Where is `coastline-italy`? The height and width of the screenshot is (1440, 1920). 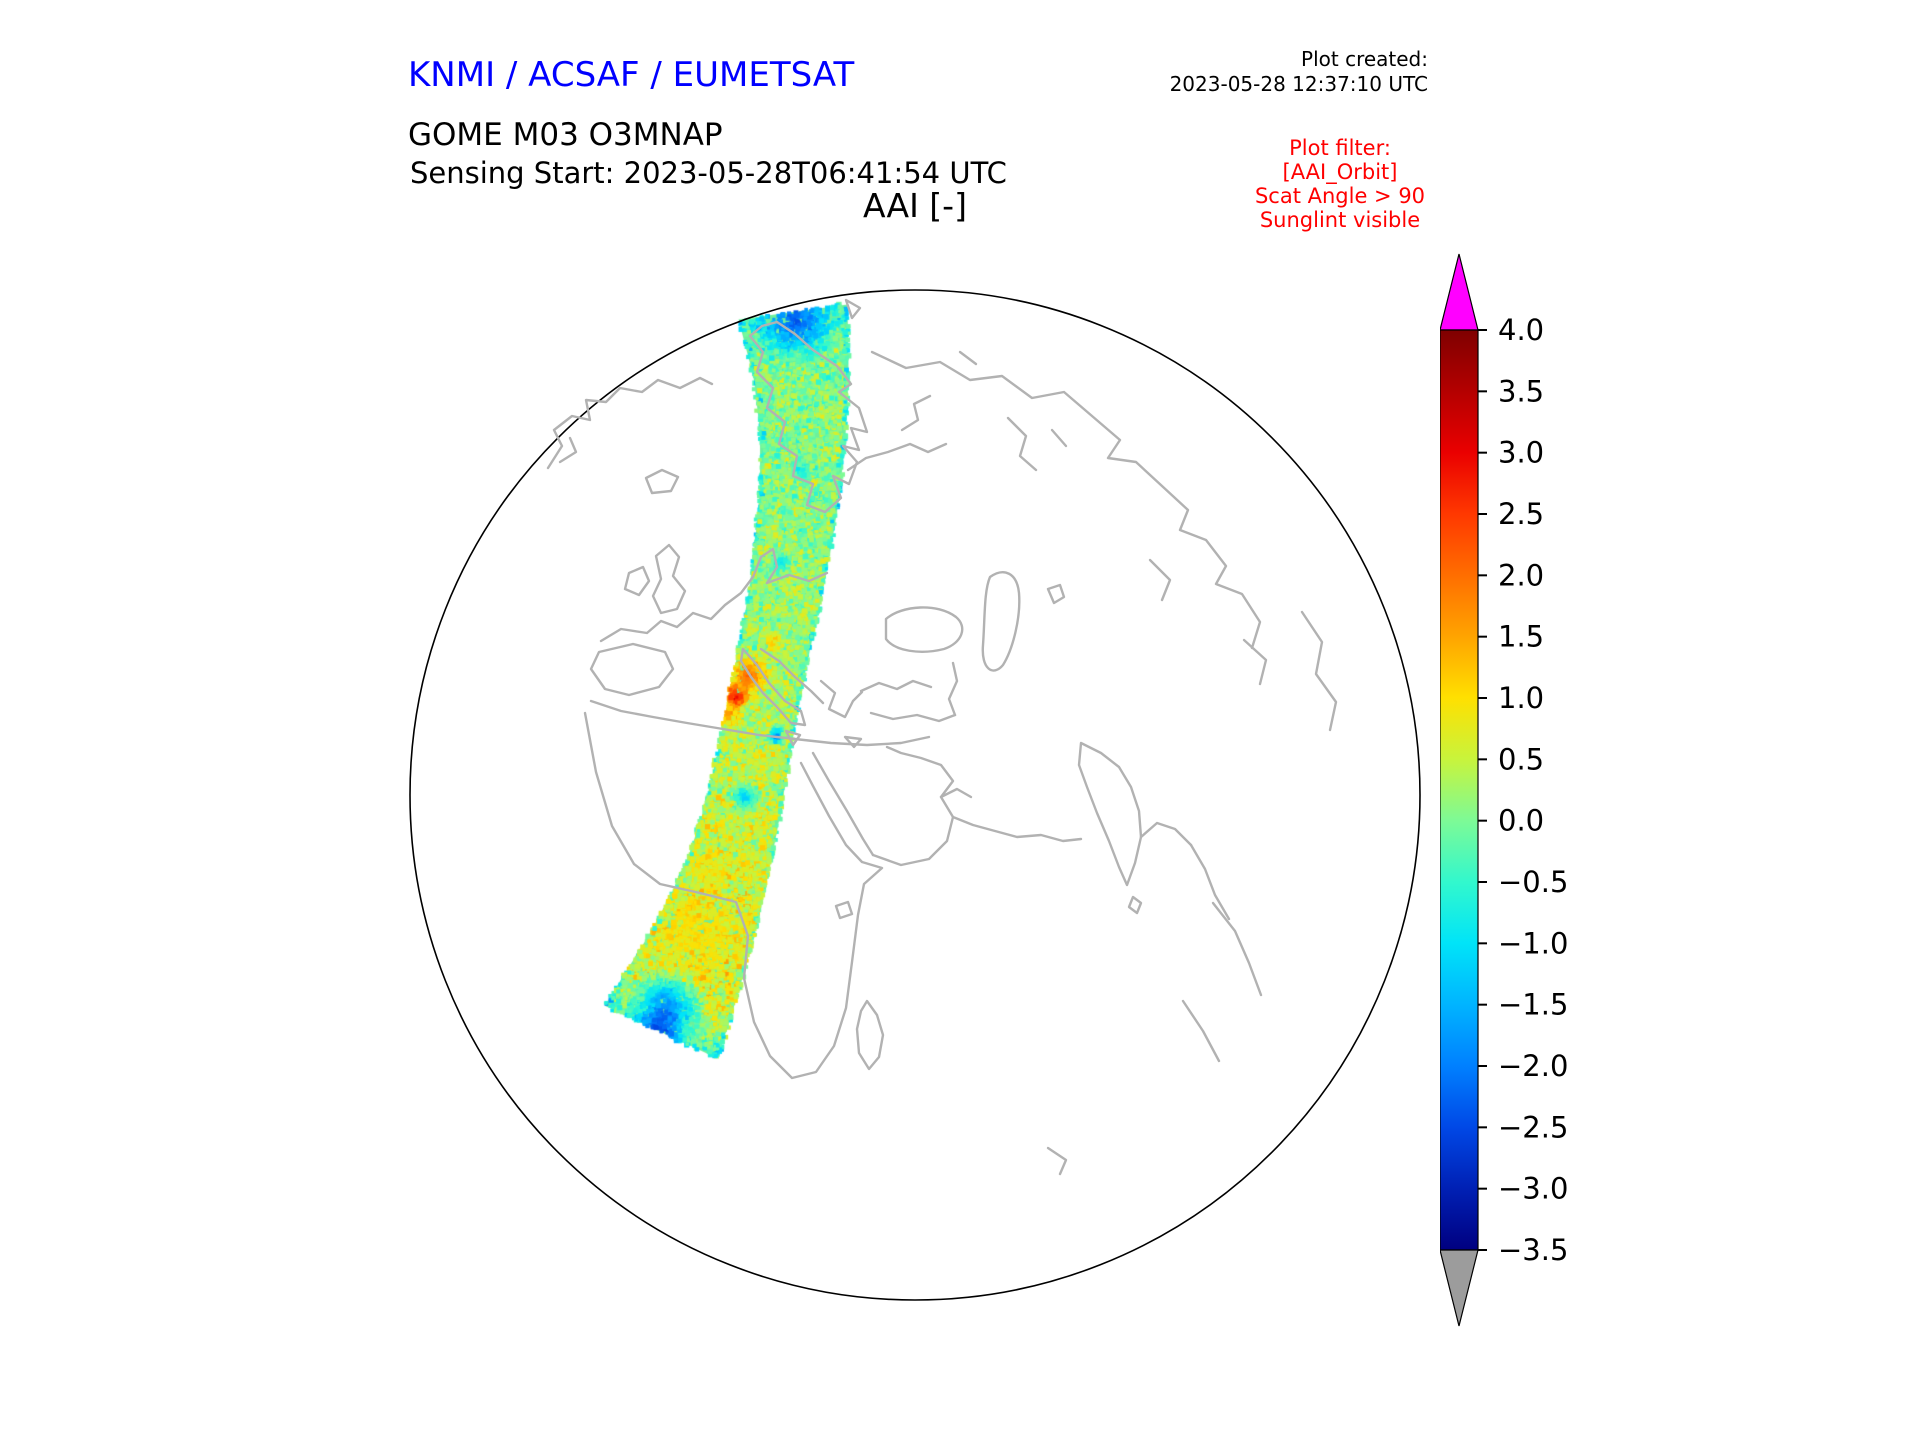
coastline-italy is located at coordinates (773, 687).